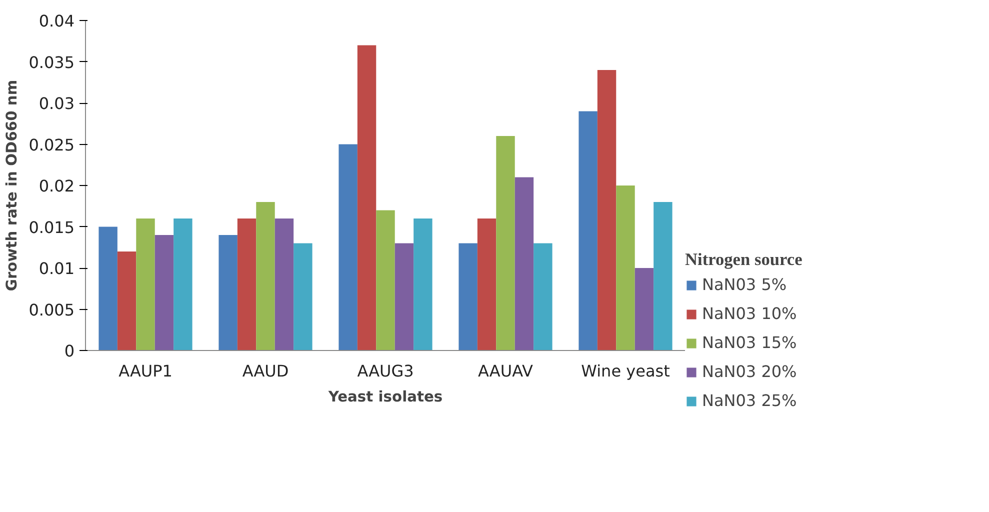 The height and width of the screenshot is (512, 989). I want to click on x-tick-label: Wine yeast, so click(625, 371).